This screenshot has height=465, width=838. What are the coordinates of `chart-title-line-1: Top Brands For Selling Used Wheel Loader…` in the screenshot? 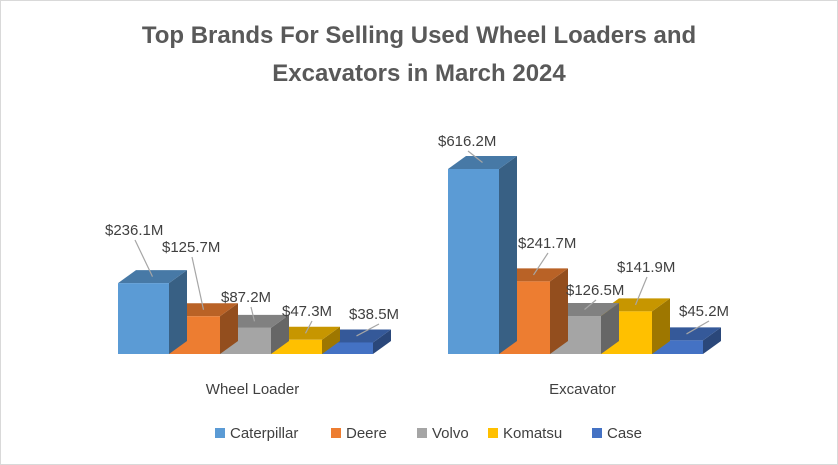 It's located at (419, 35).